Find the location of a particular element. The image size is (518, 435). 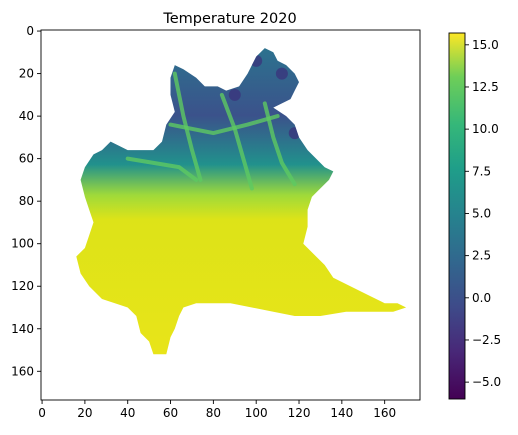

colorbar-tick-label: 12.5 is located at coordinates (485, 87).